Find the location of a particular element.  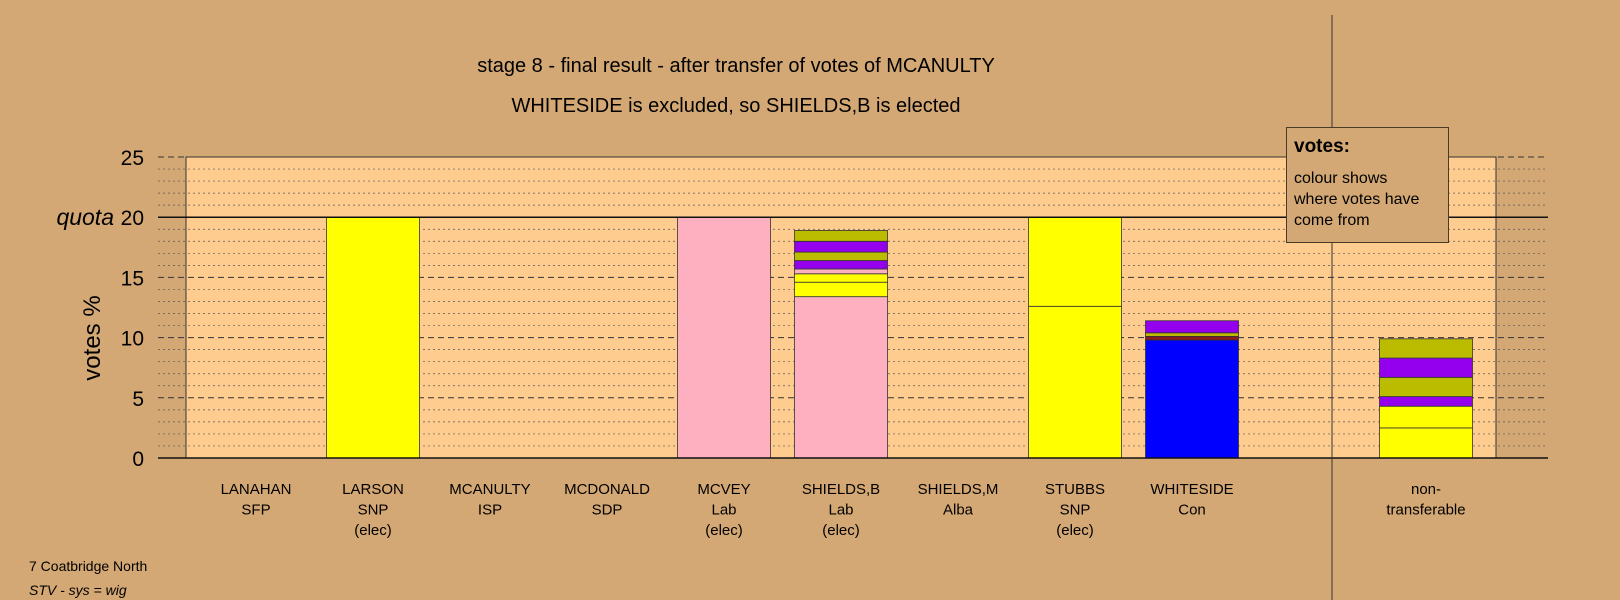

x-tick-label: STUBBS is located at coordinates (1075, 489).